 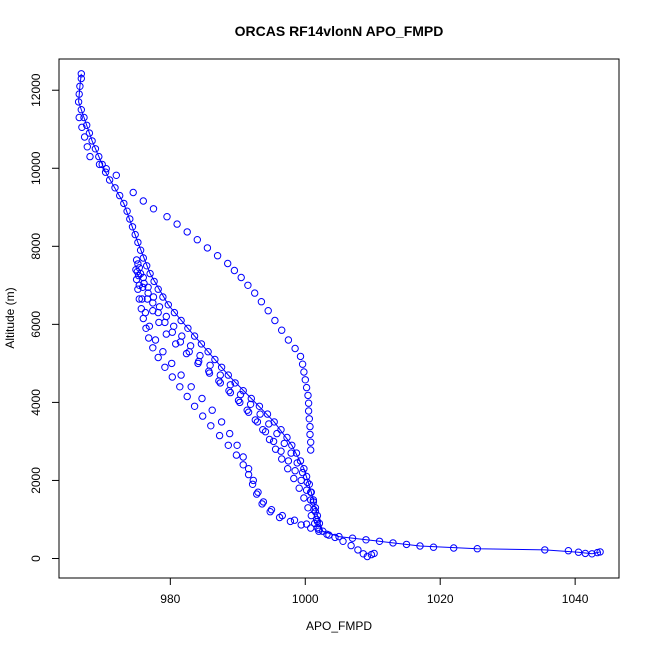 I want to click on y-tick-label: 6000, so click(x=36, y=324).